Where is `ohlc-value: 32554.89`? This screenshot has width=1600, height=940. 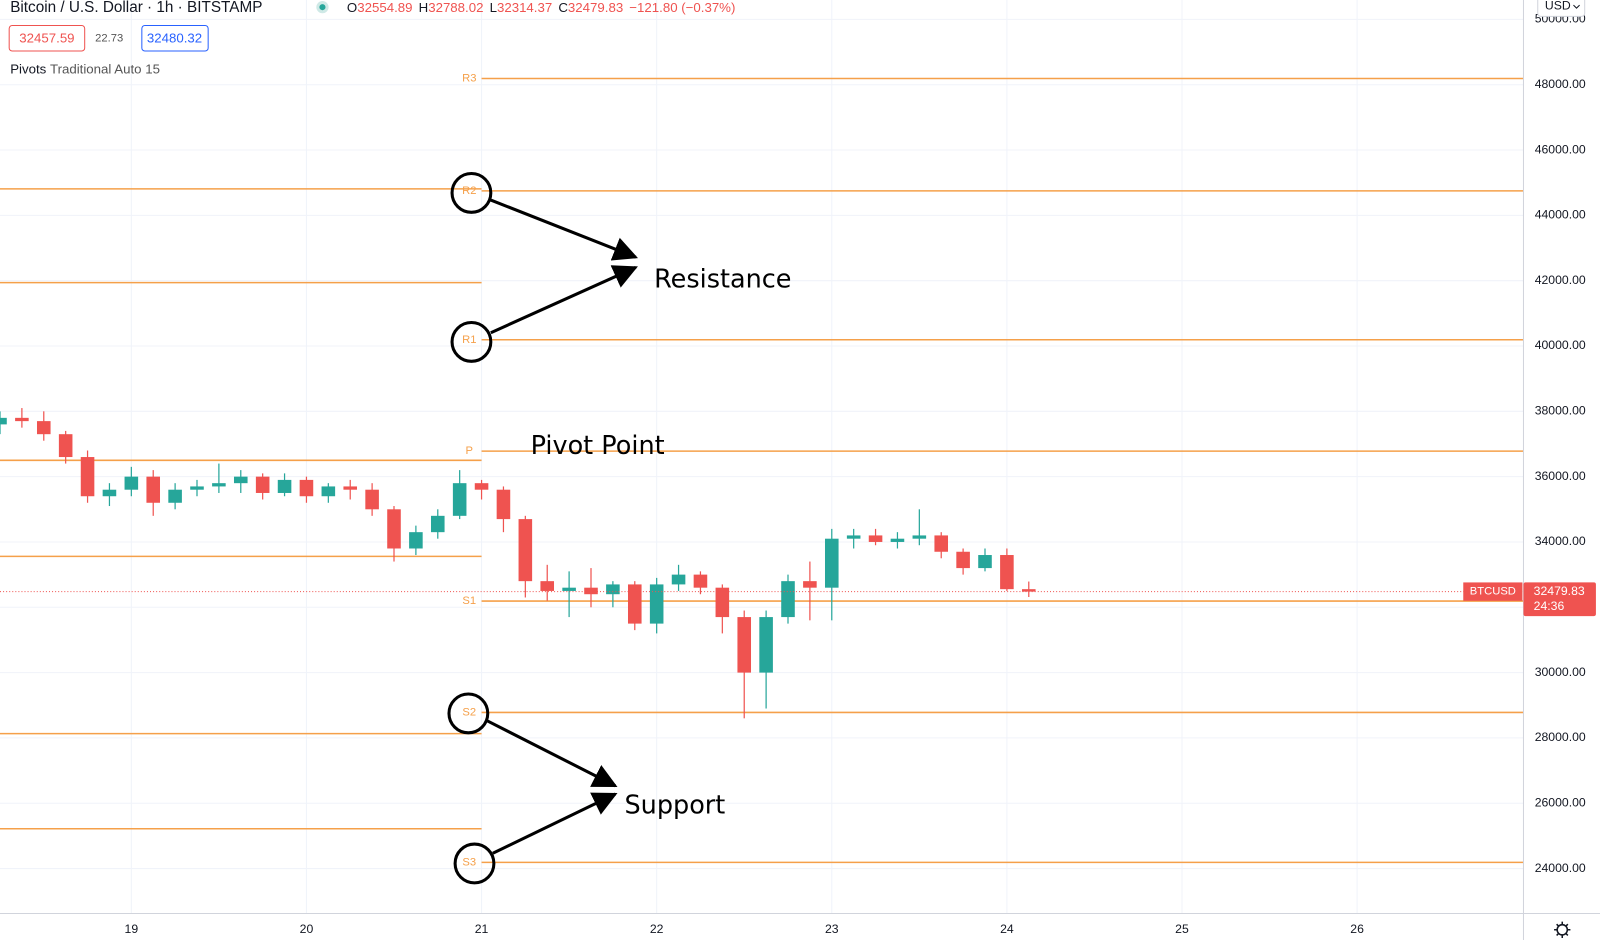 ohlc-value: 32554.89 is located at coordinates (384, 7).